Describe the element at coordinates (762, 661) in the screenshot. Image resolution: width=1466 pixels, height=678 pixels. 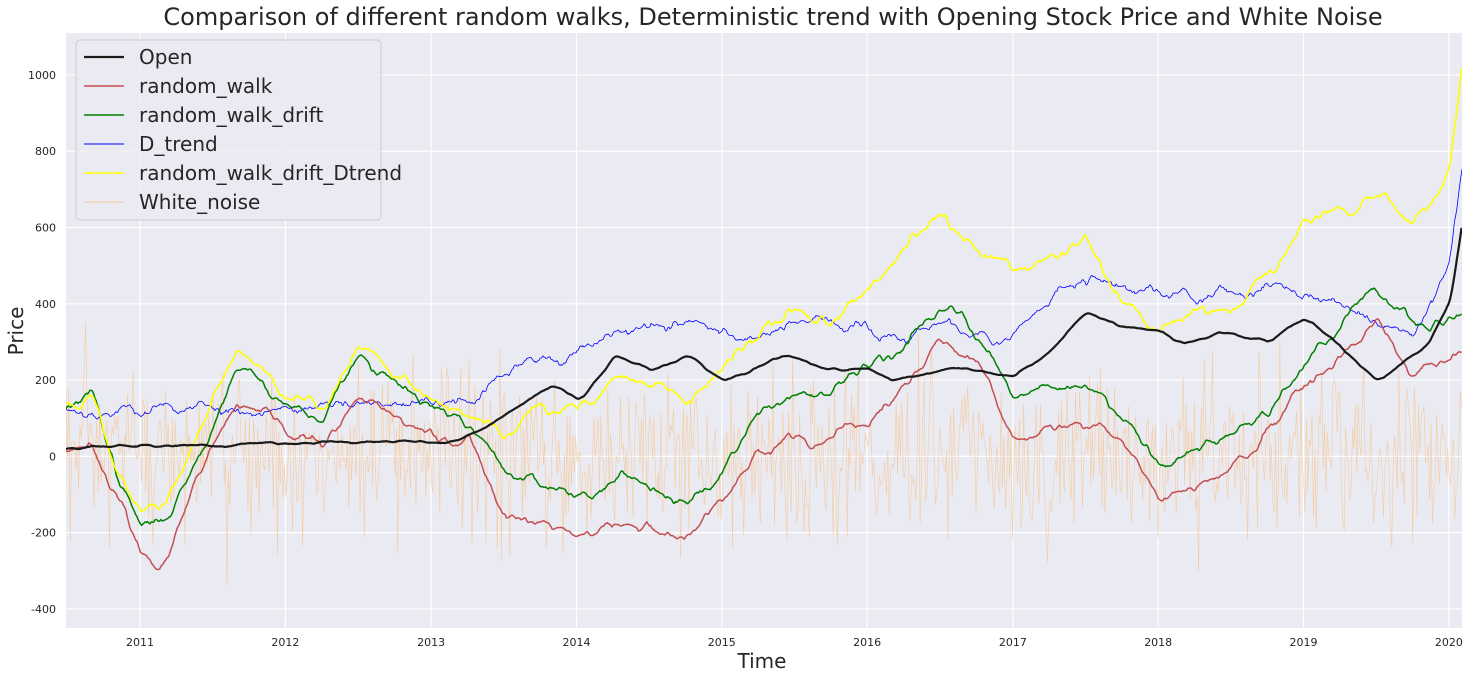
I see `x-axis-label: Time` at that location.